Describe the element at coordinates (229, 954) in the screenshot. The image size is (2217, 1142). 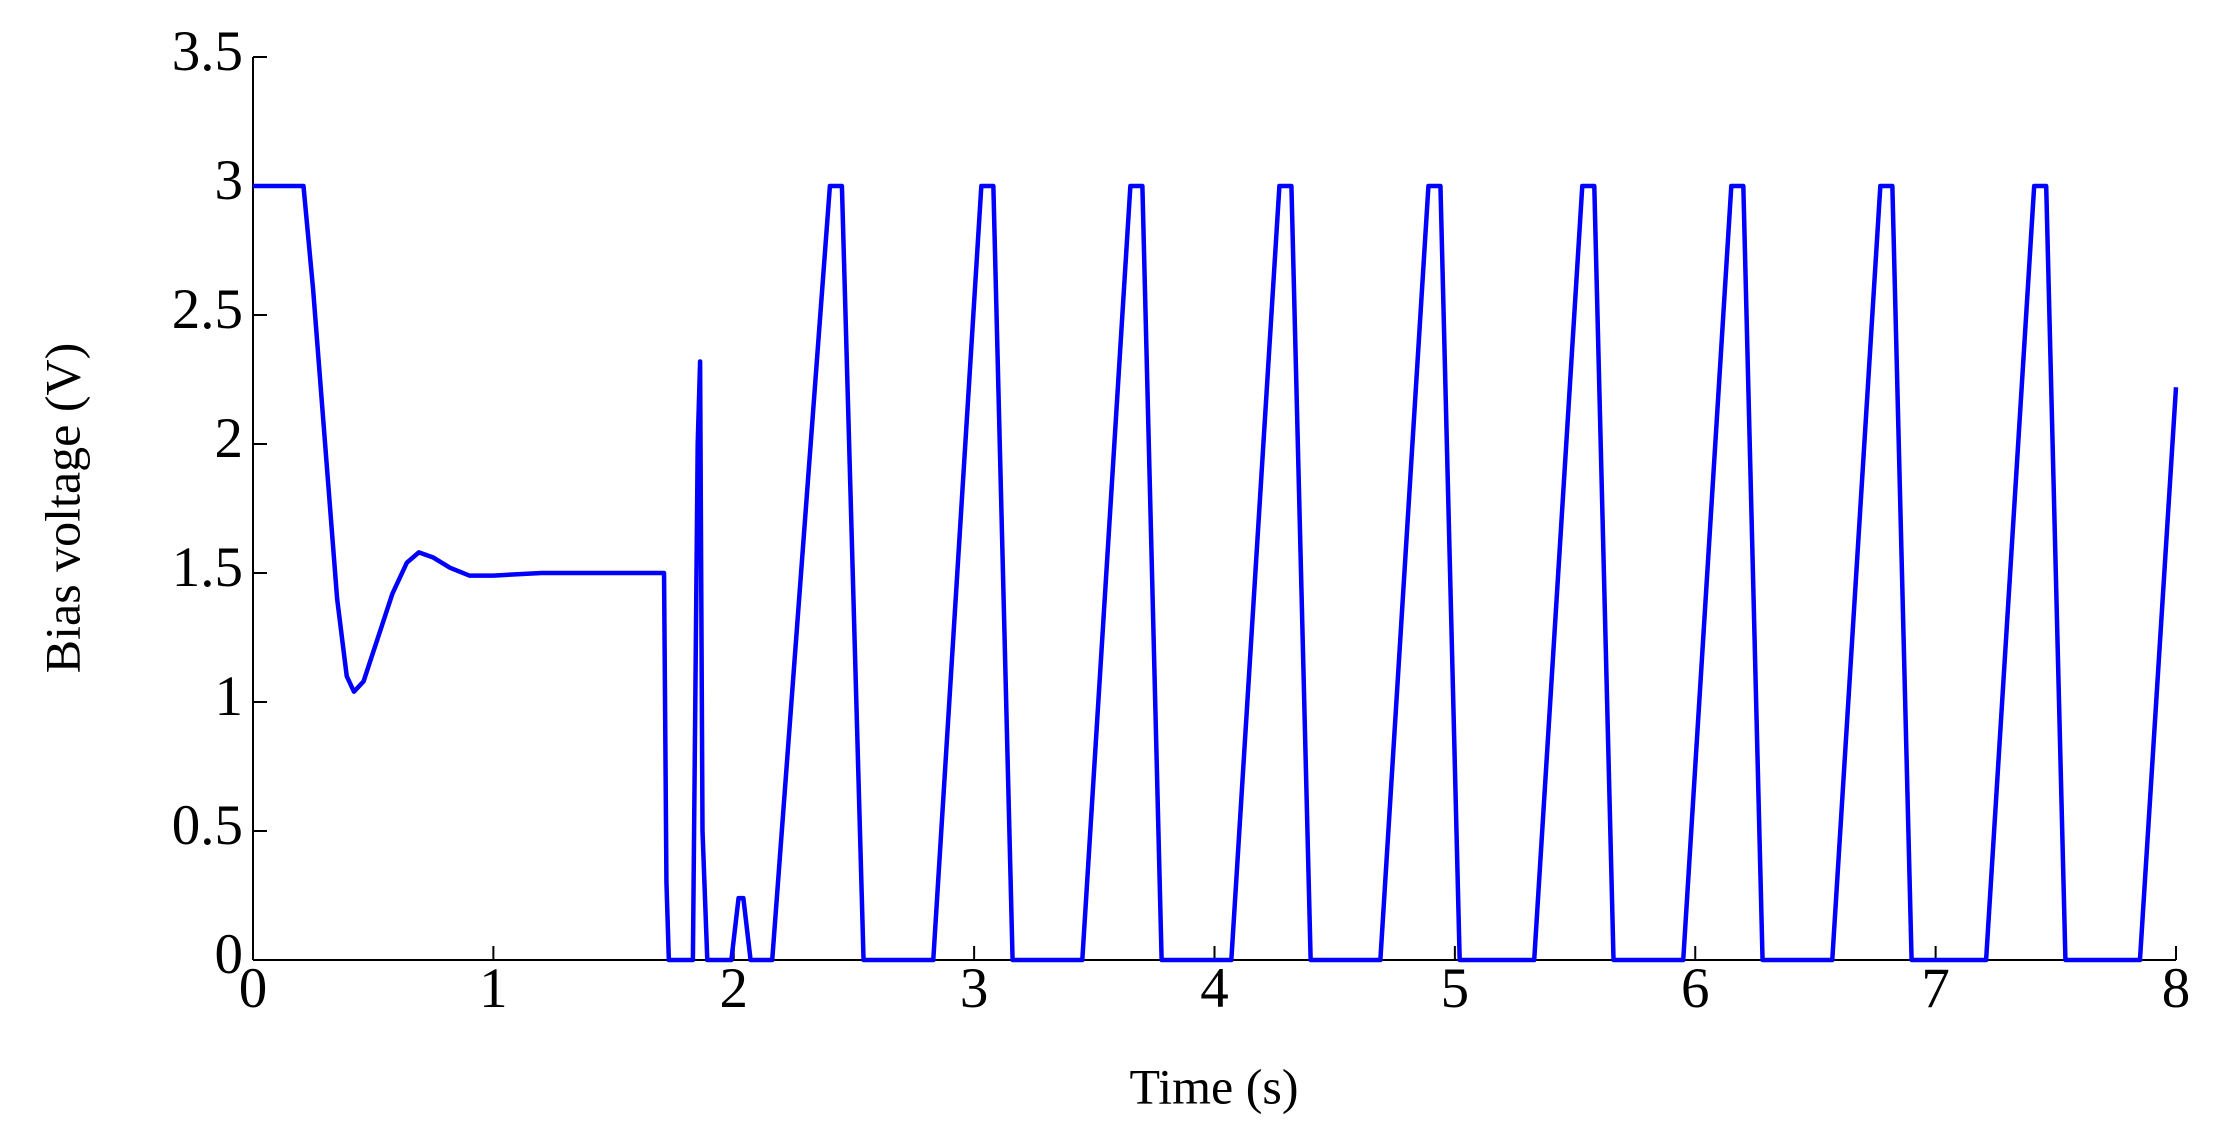
I see `y-tick-label: 0` at that location.